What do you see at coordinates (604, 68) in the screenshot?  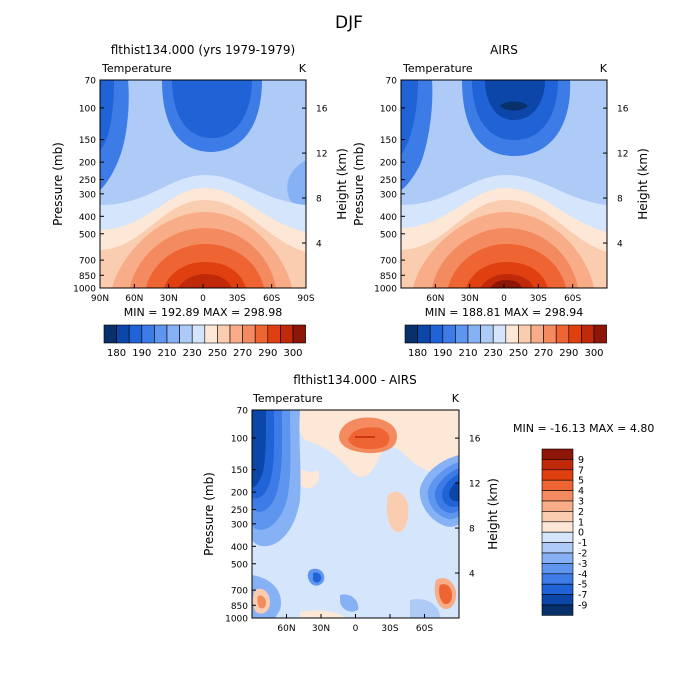 I see `panel-units: K` at bounding box center [604, 68].